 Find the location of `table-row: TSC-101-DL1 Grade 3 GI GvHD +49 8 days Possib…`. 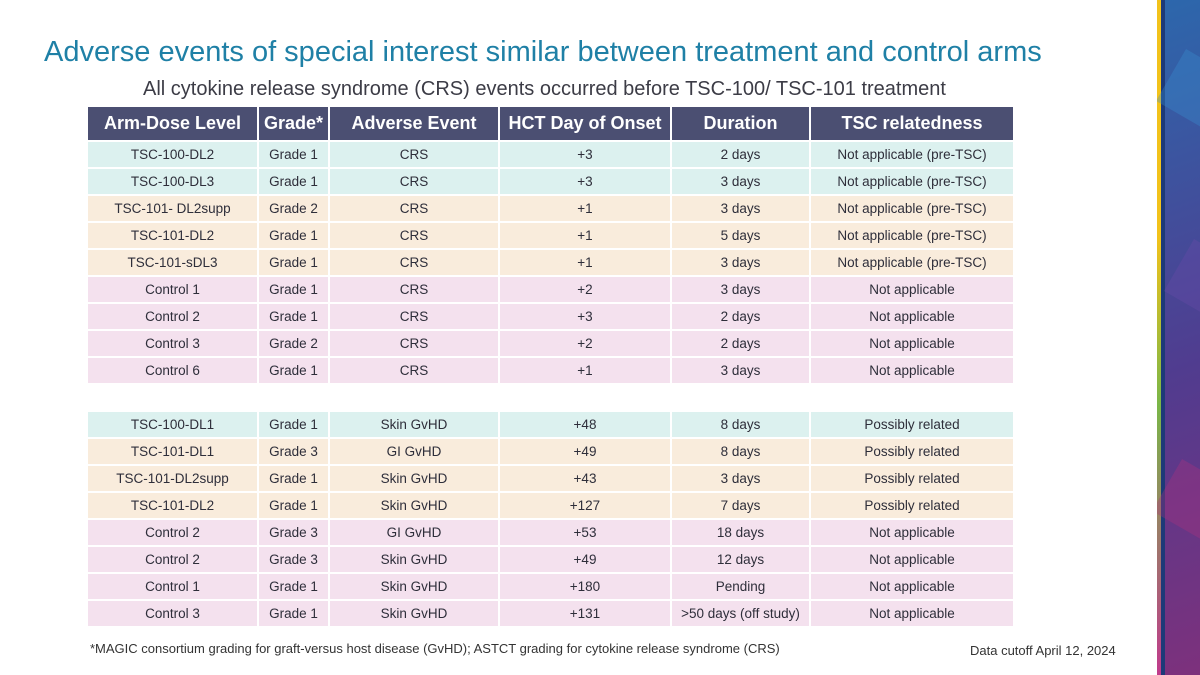

table-row: TSC-101-DL1 Grade 3 GI GvHD +49 8 days Possib… is located at coordinates (550, 452).